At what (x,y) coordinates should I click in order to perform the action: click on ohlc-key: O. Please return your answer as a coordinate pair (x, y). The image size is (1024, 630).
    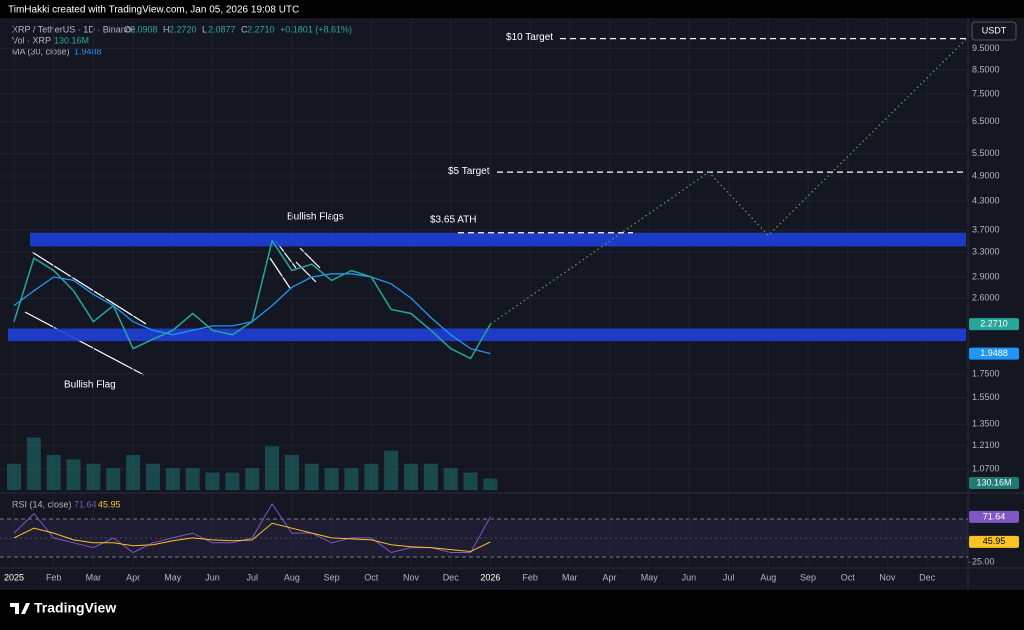
    Looking at the image, I should click on (127, 29).